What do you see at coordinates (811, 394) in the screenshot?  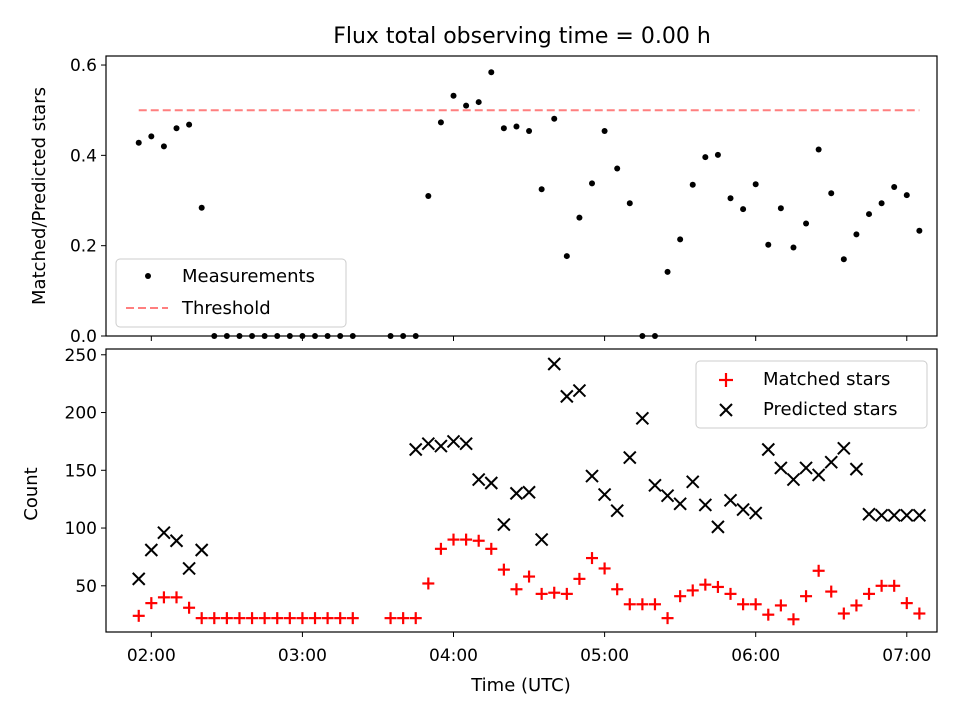 I see `bottom-legend: Matched stars Predicted stars` at bounding box center [811, 394].